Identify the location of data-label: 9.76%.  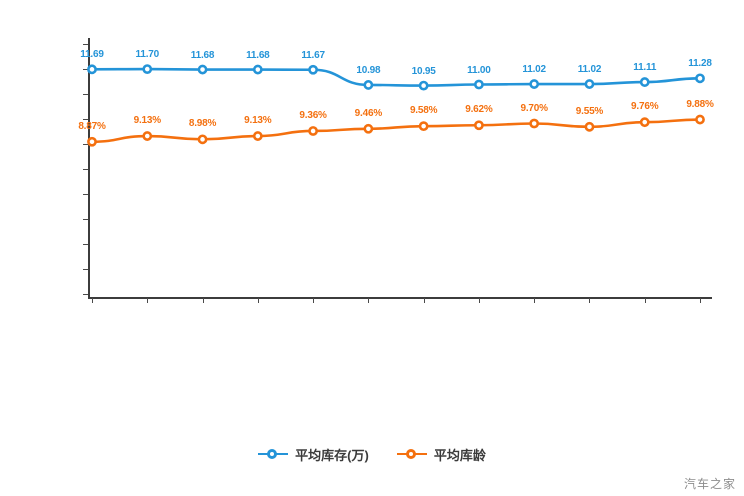
(645, 107).